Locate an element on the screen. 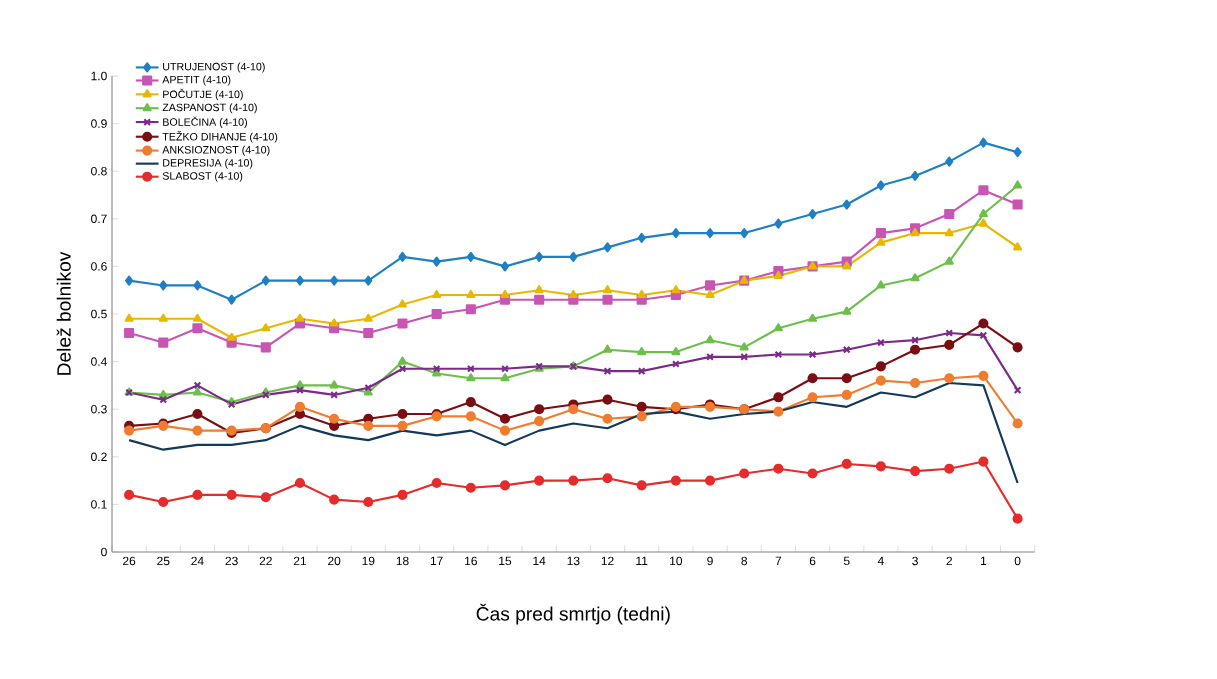 This screenshot has height=679, width=1217. x-tick-label: 20 is located at coordinates (334, 561).